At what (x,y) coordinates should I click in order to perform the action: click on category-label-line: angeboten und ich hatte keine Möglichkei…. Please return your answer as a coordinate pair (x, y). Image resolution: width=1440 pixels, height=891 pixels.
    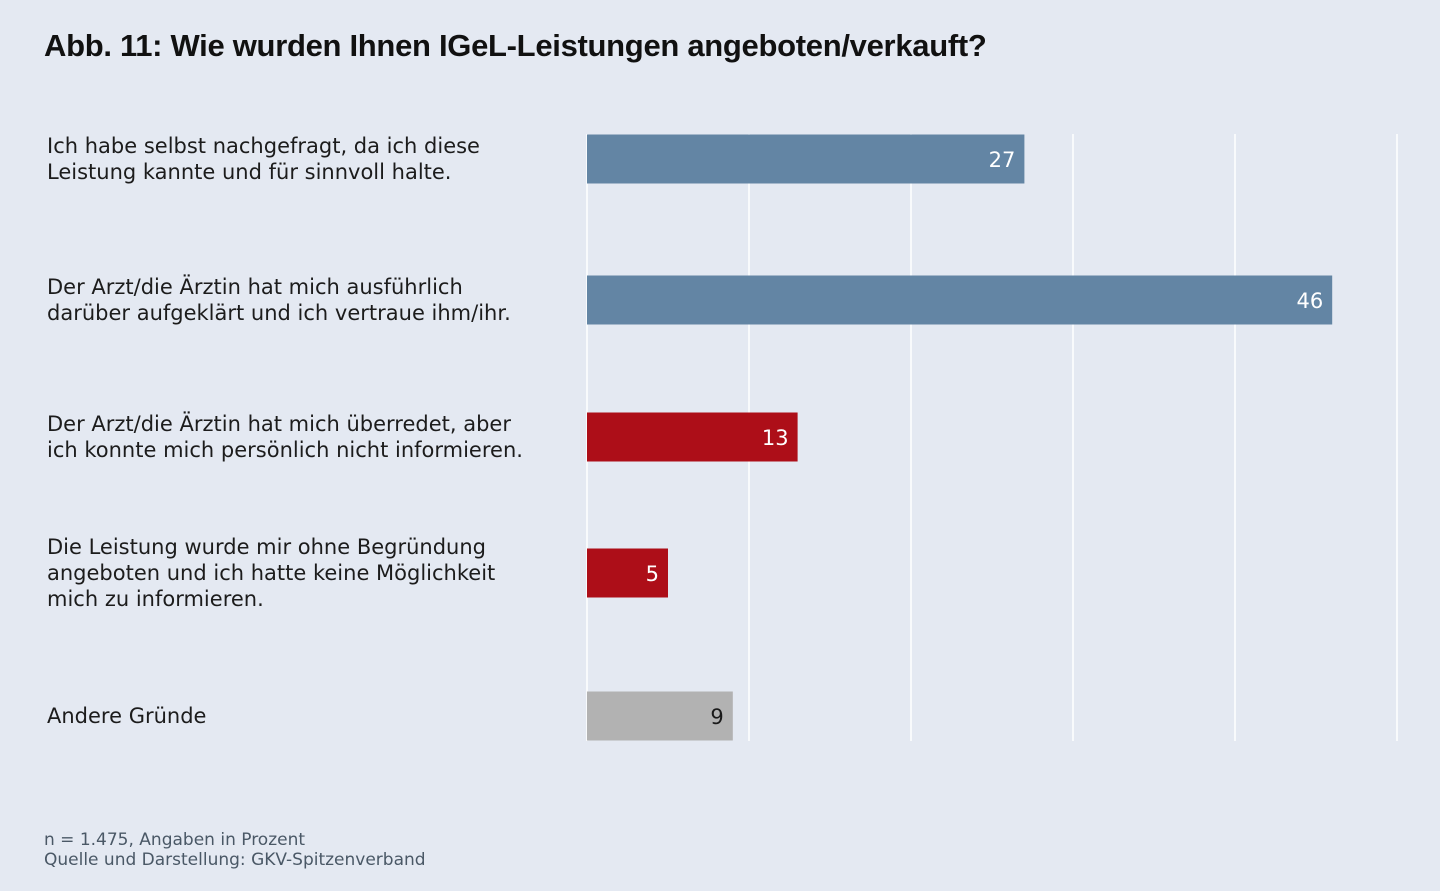
    Looking at the image, I should click on (271, 573).